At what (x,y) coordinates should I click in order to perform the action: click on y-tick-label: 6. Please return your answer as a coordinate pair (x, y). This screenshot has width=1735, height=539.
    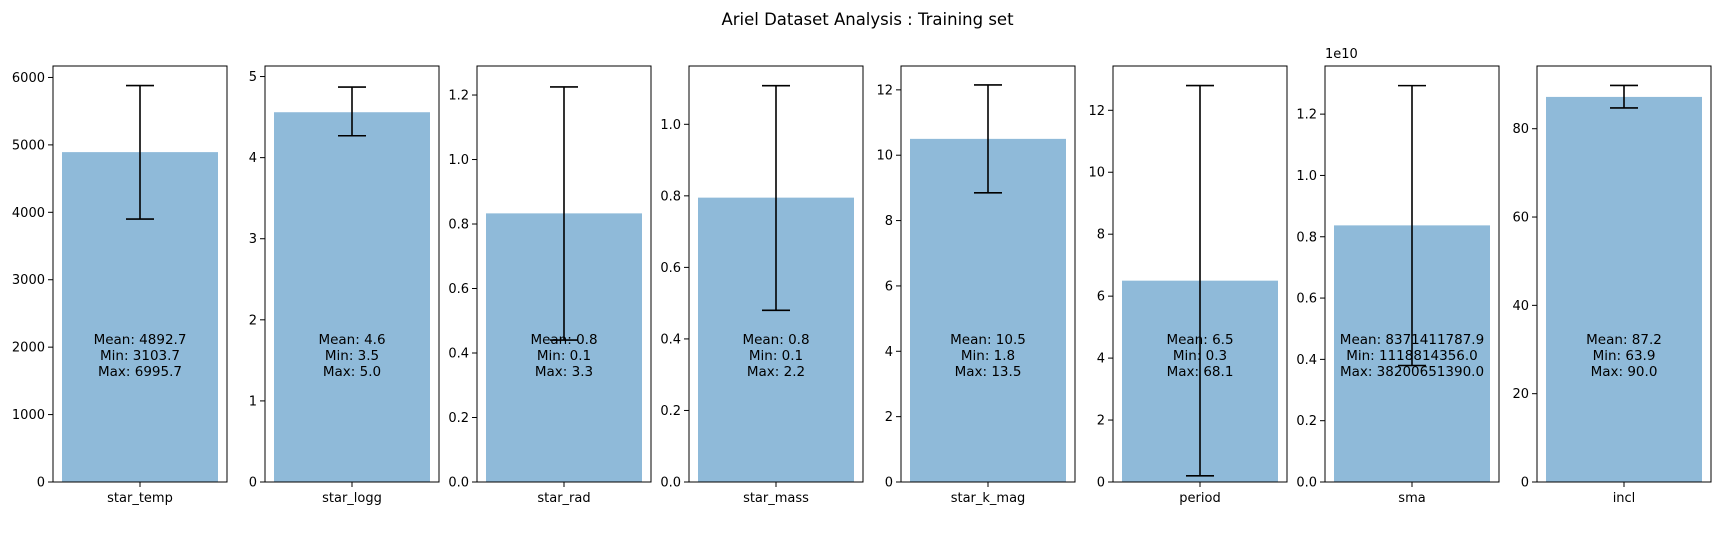
    Looking at the image, I should click on (1101, 297).